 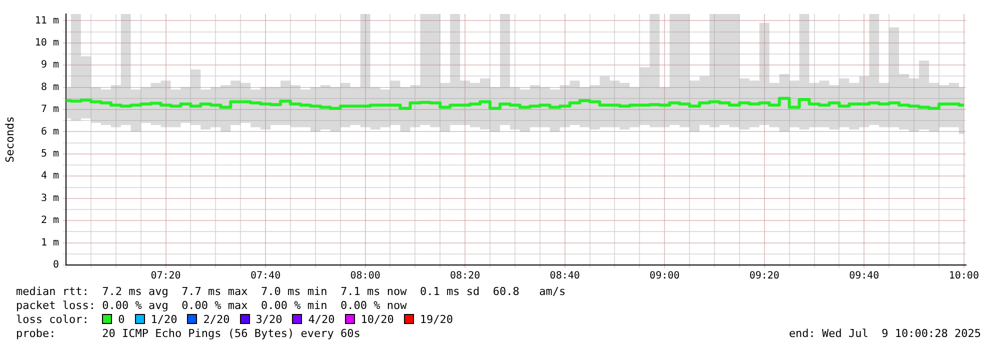 I want to click on x-tick-label: 09:40, so click(x=864, y=276).